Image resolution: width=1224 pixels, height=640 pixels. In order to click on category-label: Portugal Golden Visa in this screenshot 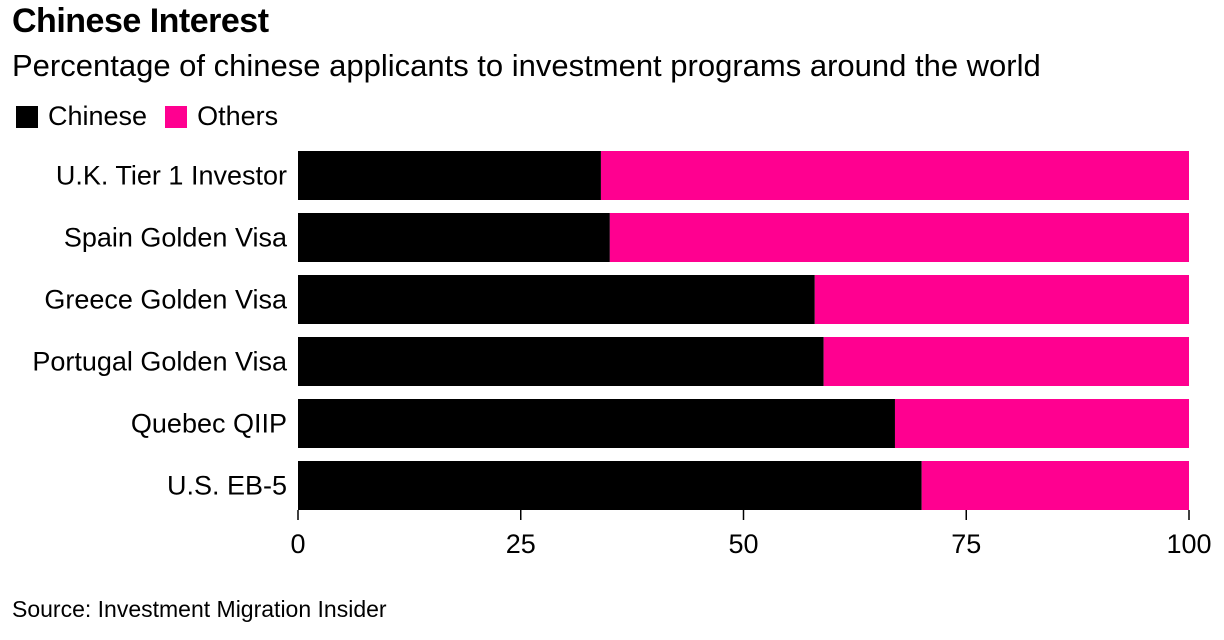, I will do `click(160, 362)`.